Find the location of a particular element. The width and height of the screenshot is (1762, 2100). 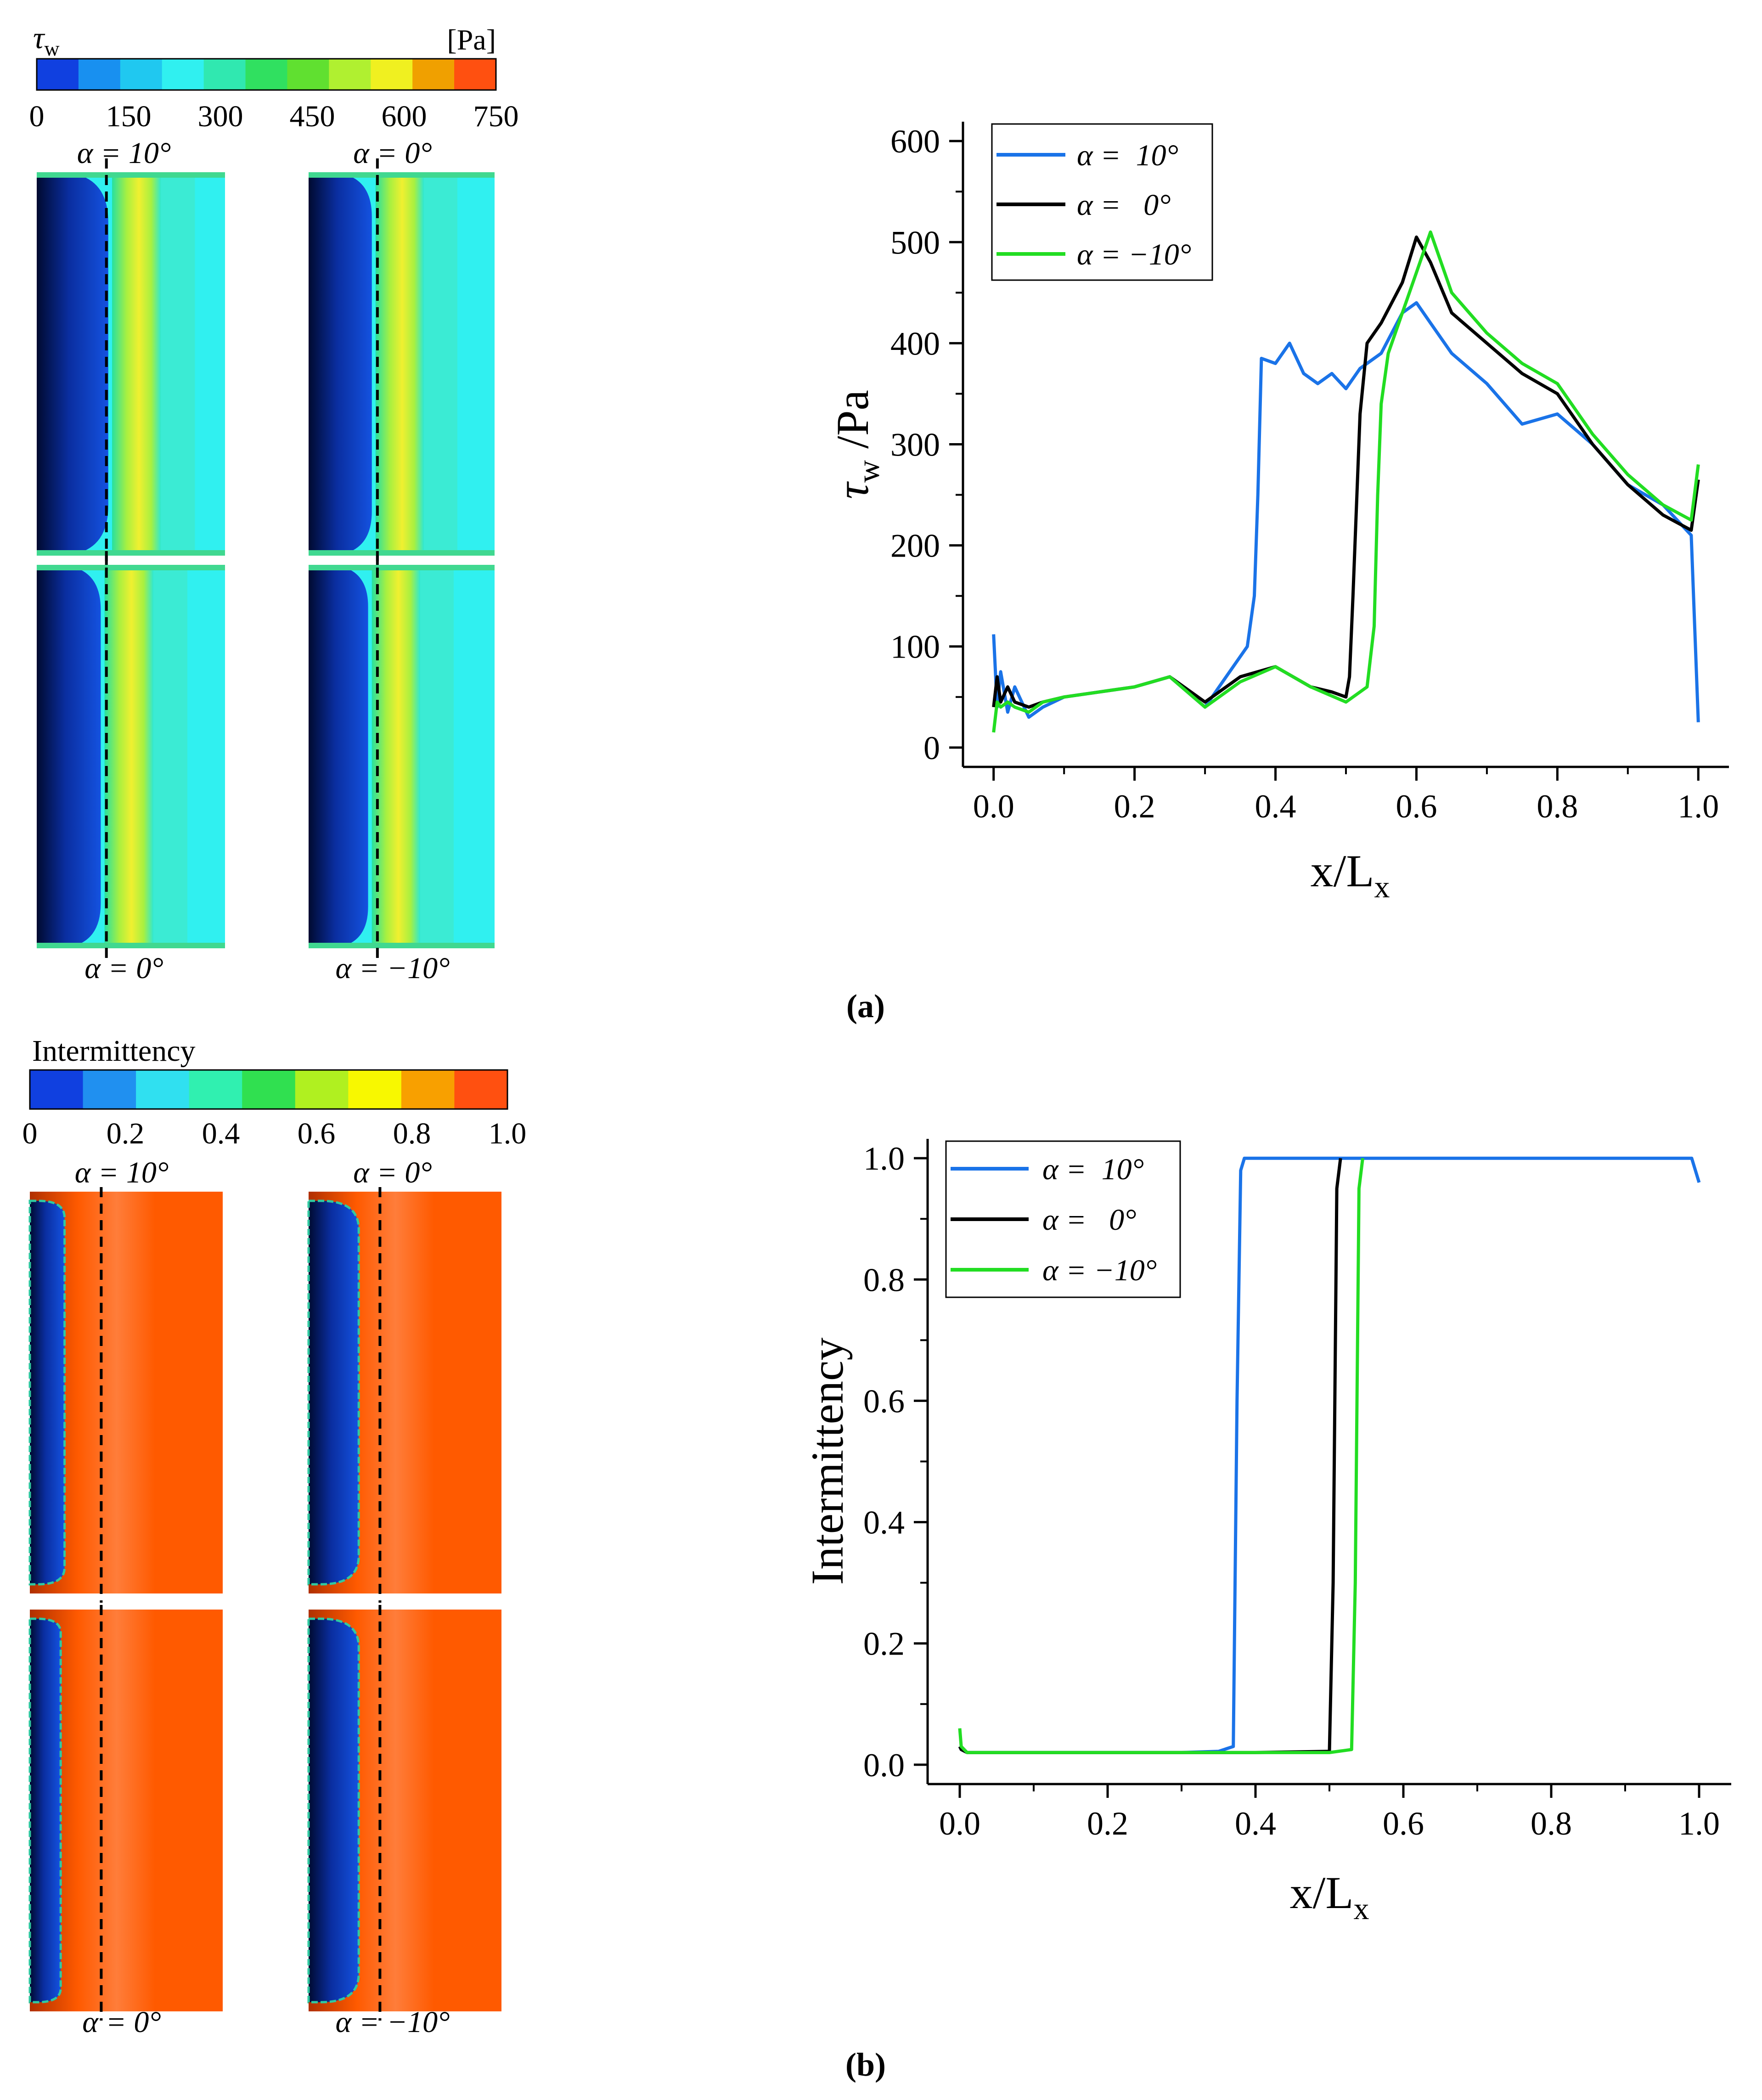

panel-b-colorbar-frame is located at coordinates (268, 1089).